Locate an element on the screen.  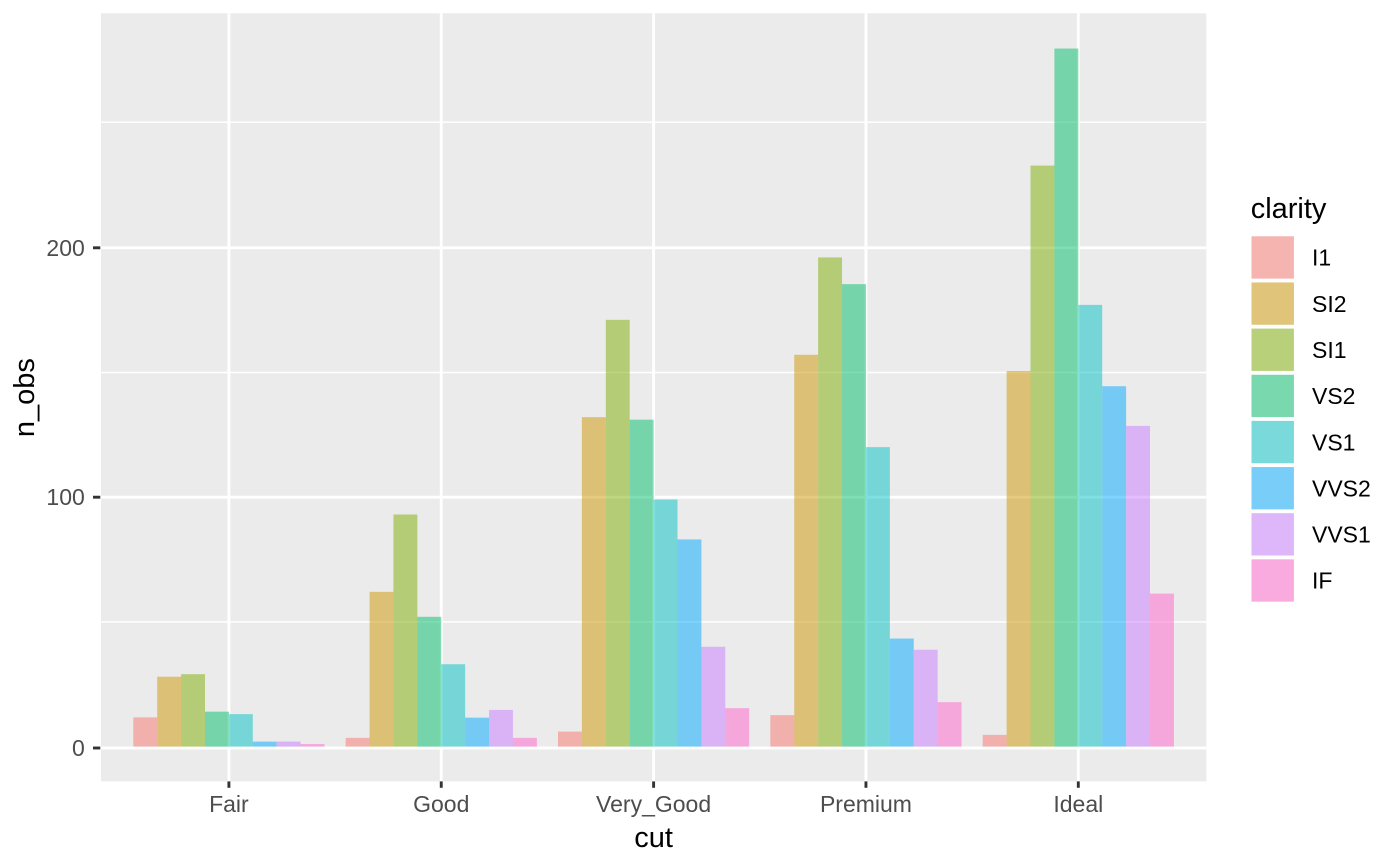
svg-text: Very_Good is located at coordinates (653, 804).